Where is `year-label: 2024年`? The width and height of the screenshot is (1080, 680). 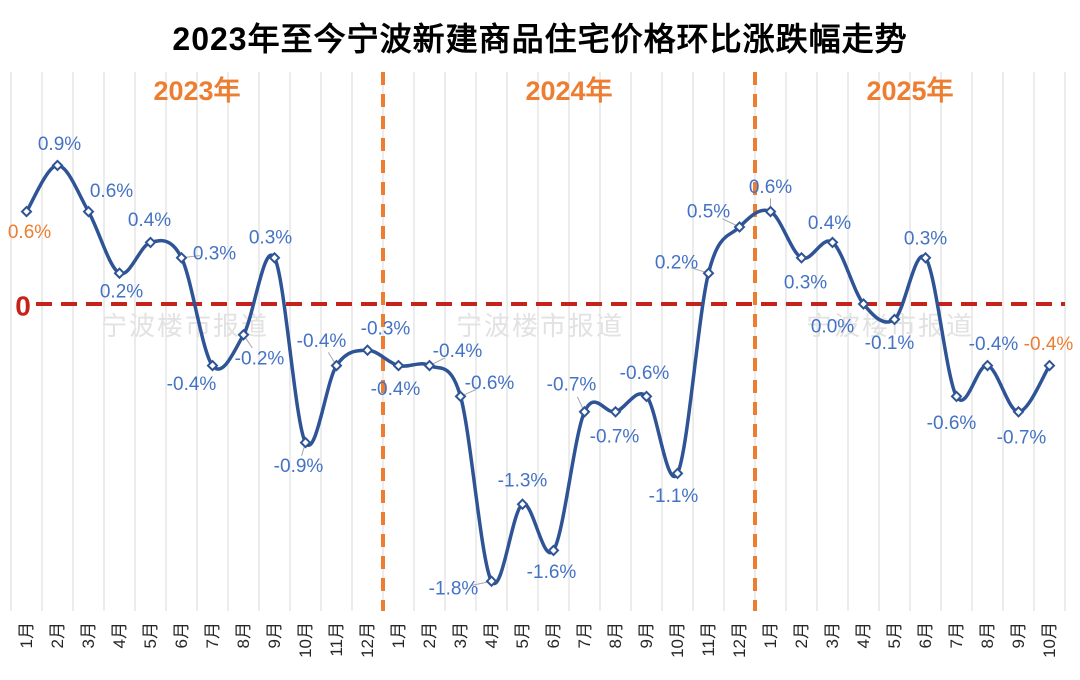 year-label: 2024年 is located at coordinates (568, 90).